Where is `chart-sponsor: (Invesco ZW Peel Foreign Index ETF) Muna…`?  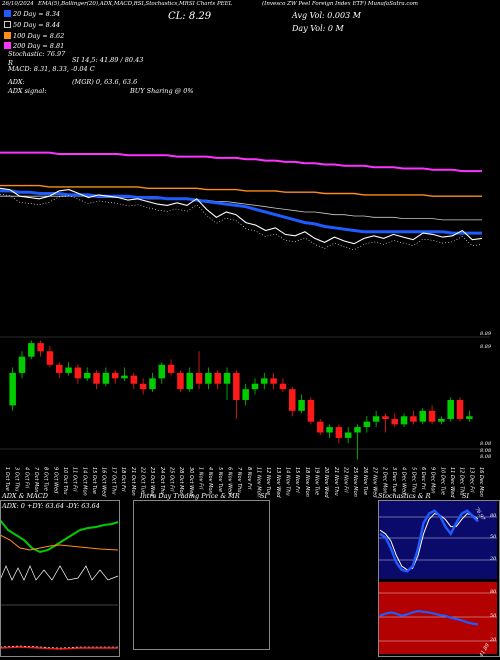
chart-sponsor: (Invesco ZW Peel Foreign Index ETF) Muna… is located at coordinates (340, 4).